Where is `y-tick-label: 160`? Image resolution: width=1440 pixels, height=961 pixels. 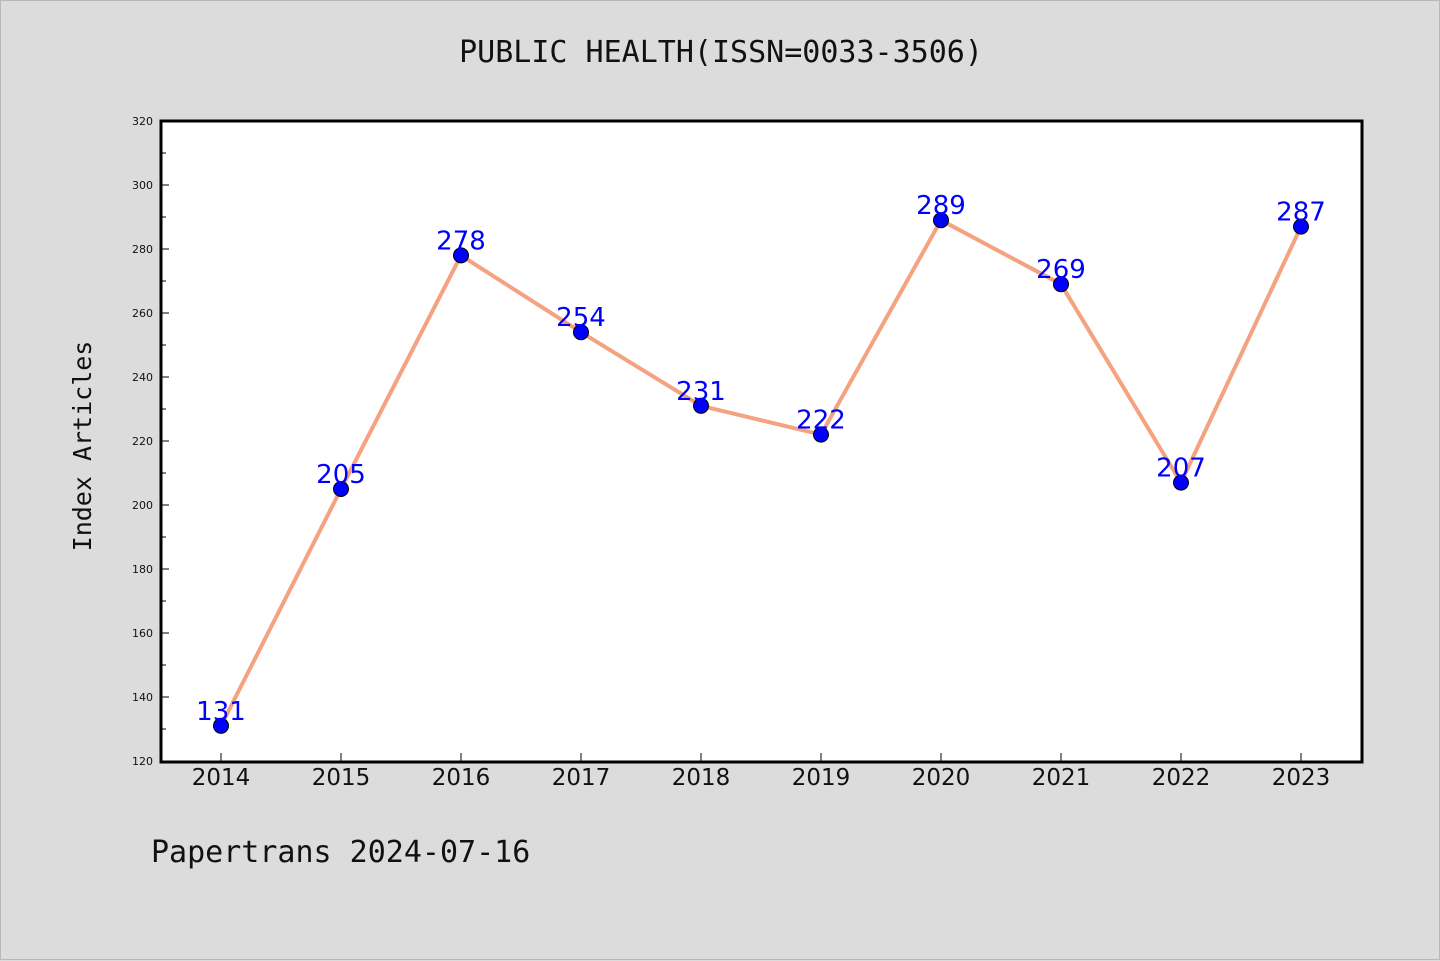
y-tick-label: 160 is located at coordinates (142, 633).